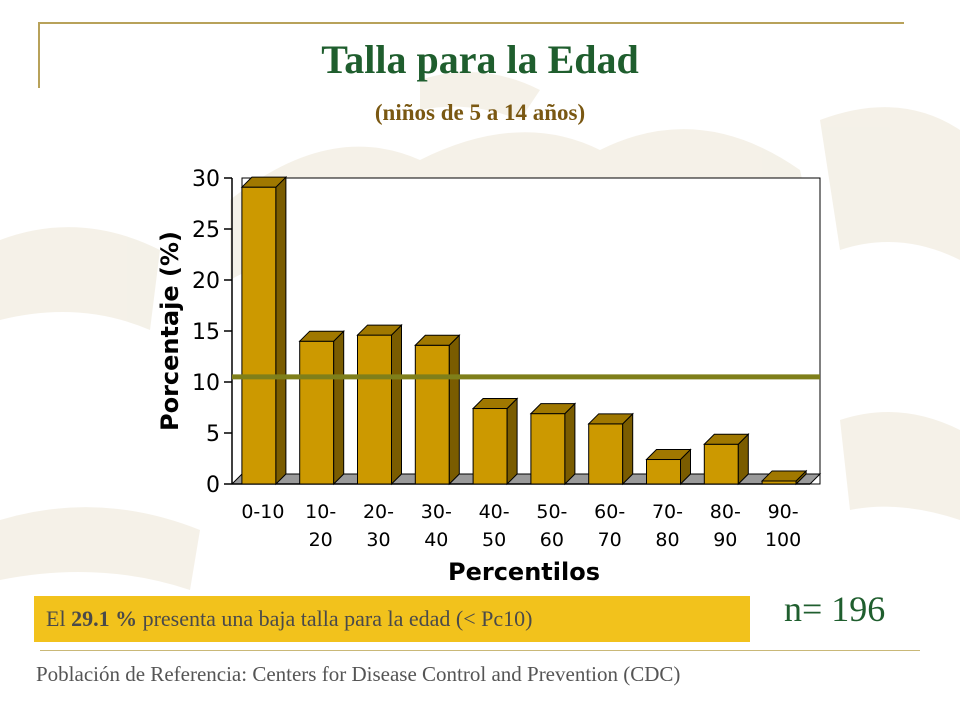 This screenshot has height=720, width=960. What do you see at coordinates (835, 609) in the screenshot?
I see `sample-size-label: n= 196` at bounding box center [835, 609].